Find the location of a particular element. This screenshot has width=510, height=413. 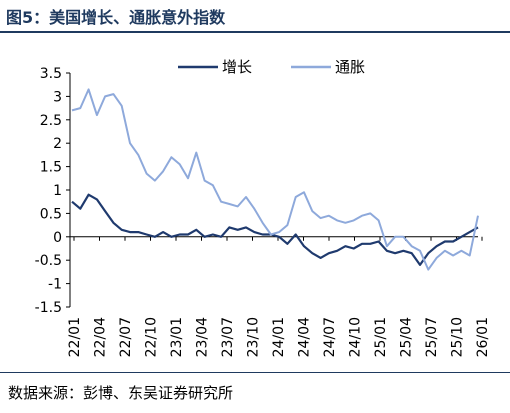

x-tick-label: 25/07 is located at coordinates (432, 337).